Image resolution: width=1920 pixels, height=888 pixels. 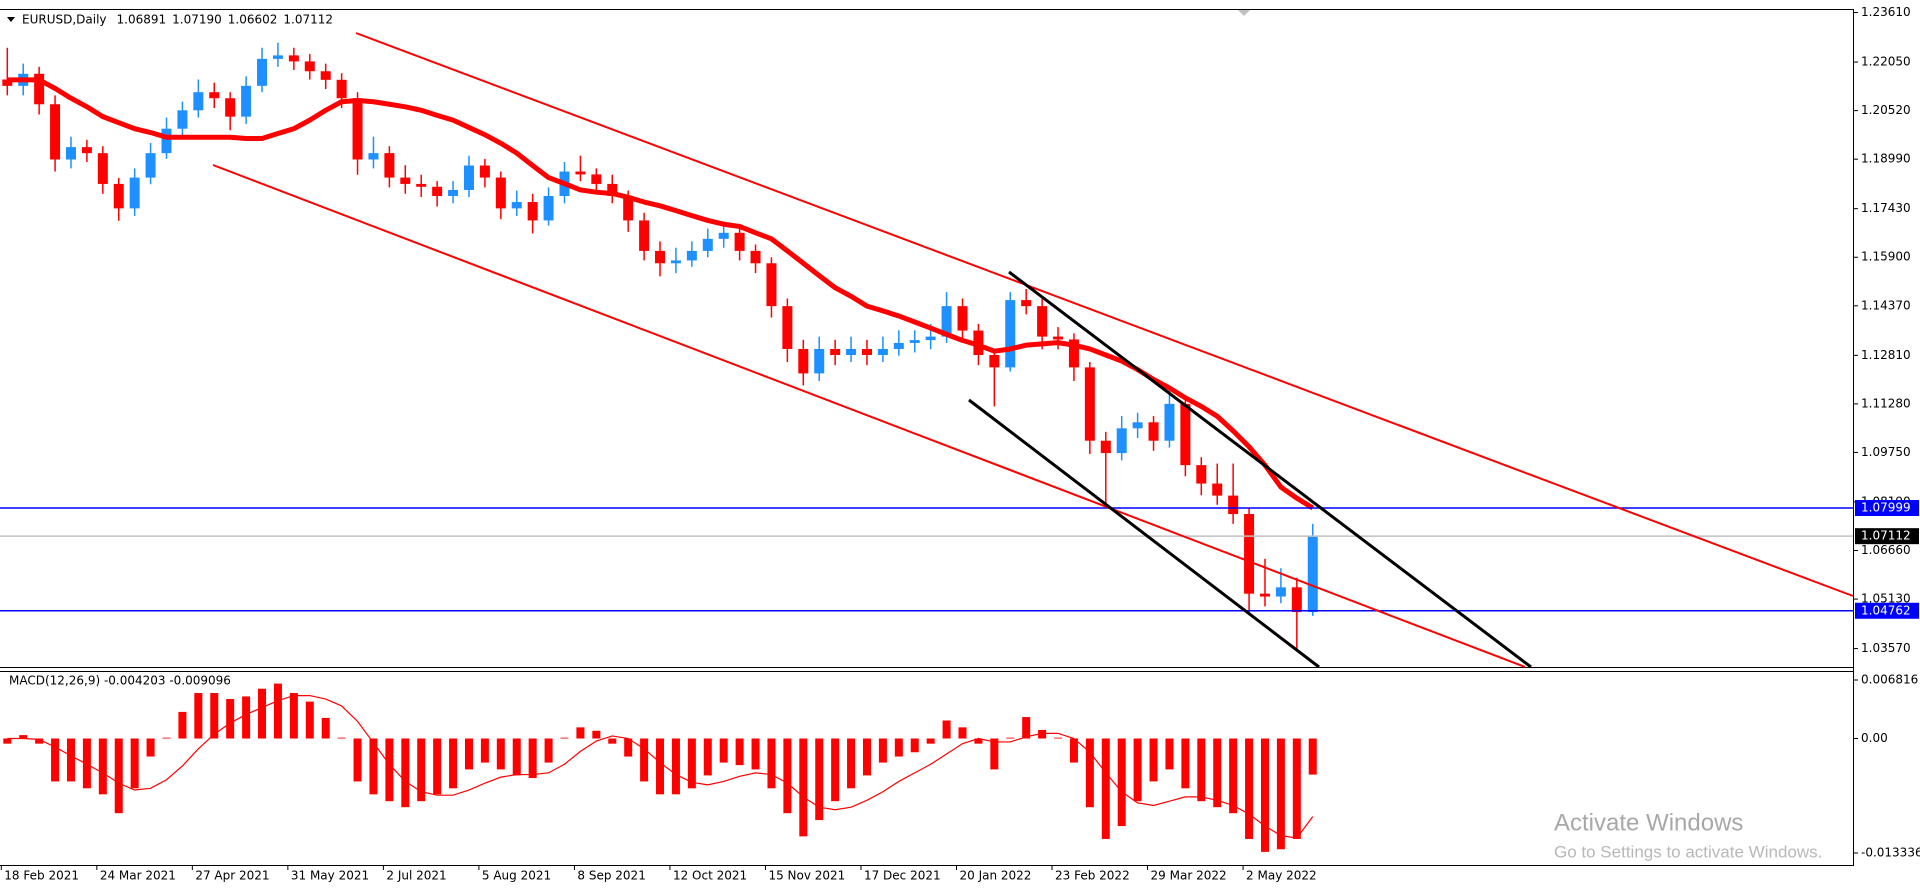 What do you see at coordinates (996, 876) in the screenshot?
I see `x-tick-label: 20 Jan 2022` at bounding box center [996, 876].